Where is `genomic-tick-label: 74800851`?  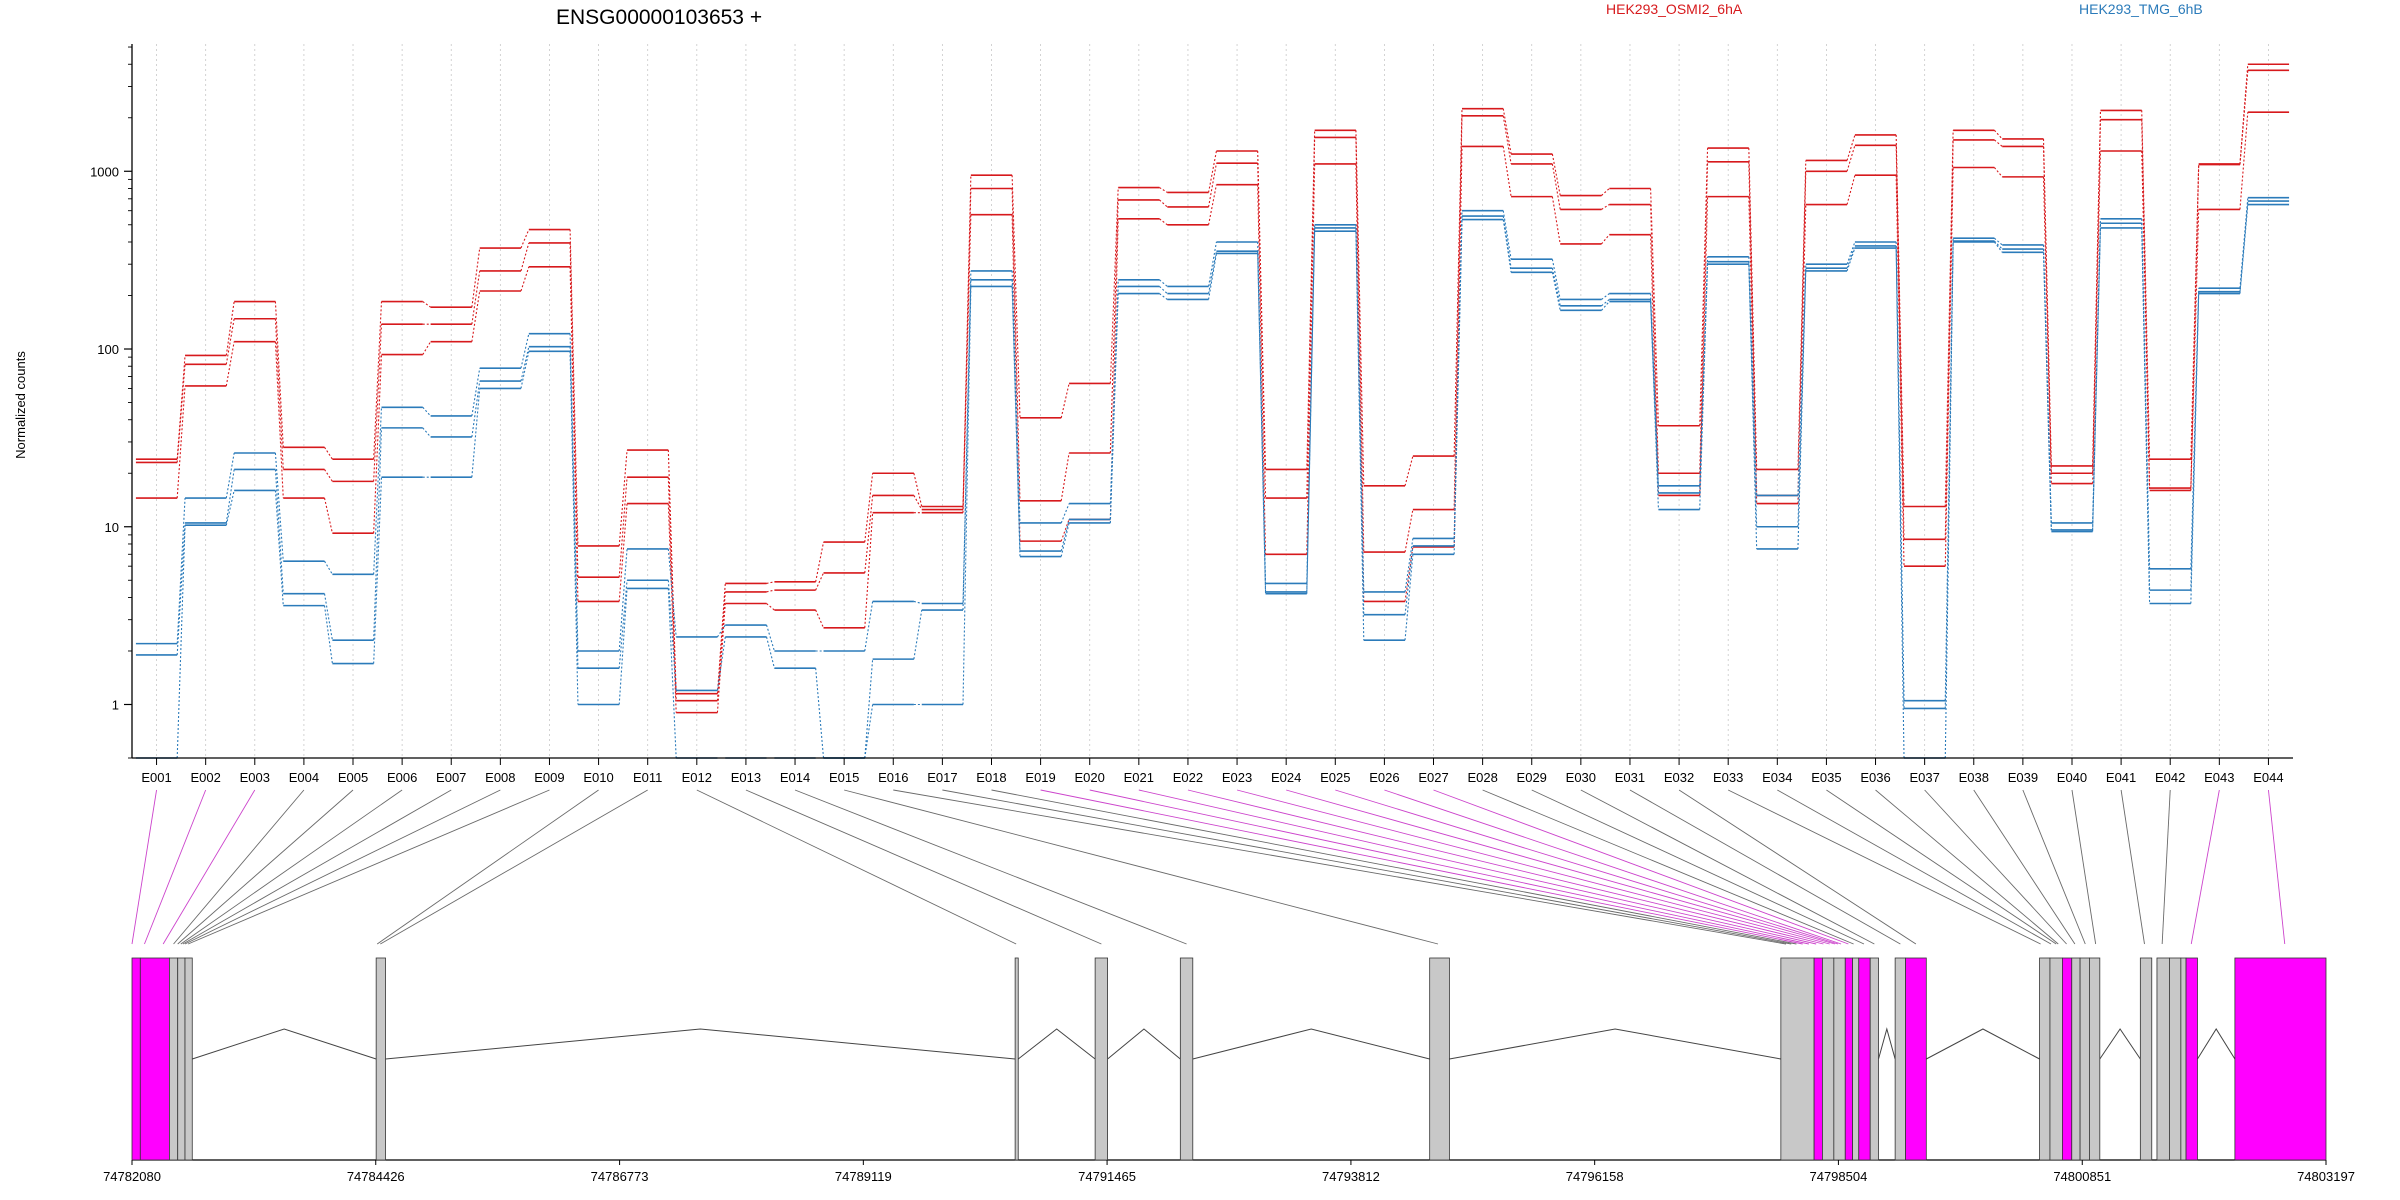 genomic-tick-label: 74800851 is located at coordinates (2082, 1176).